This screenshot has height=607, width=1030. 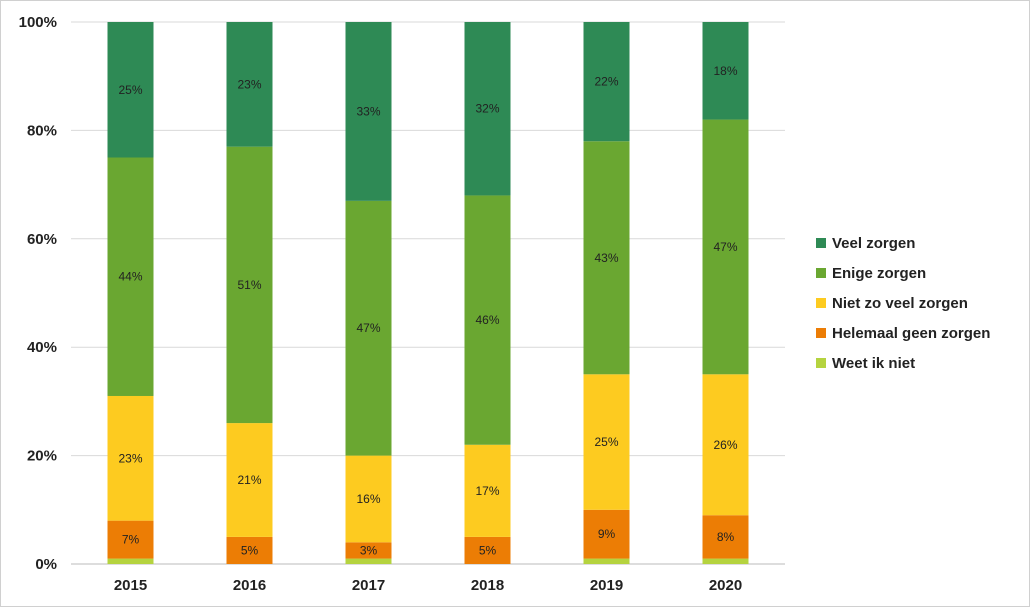 I want to click on legend-label: Veel zorgen, so click(x=873, y=243).